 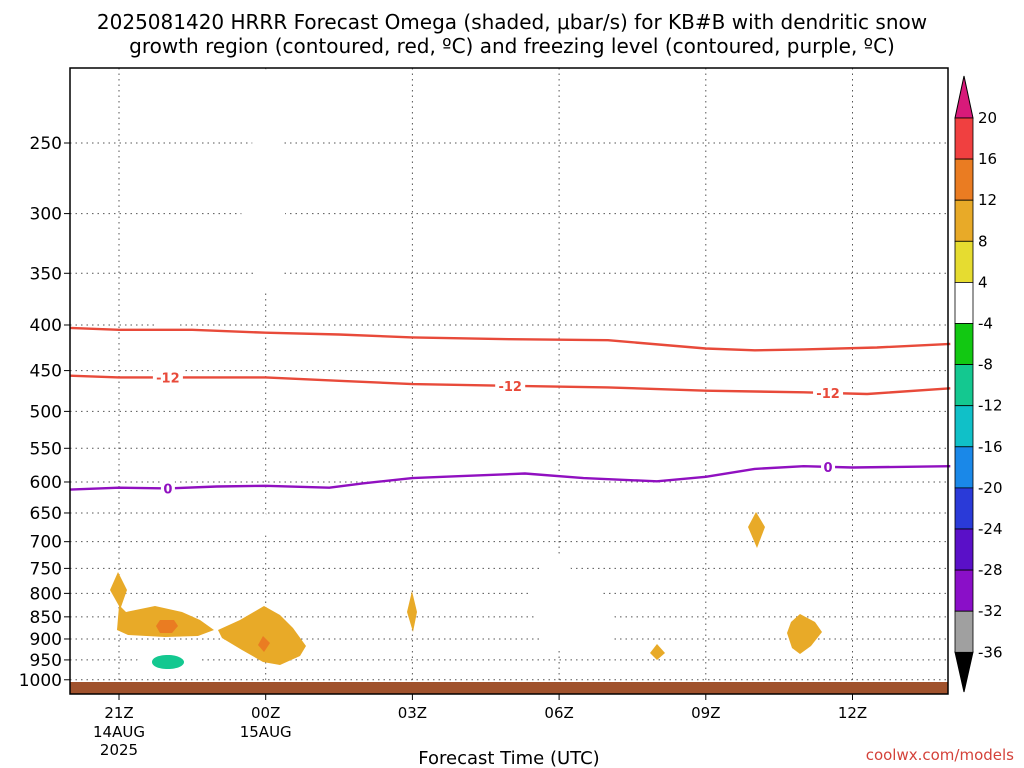 I want to click on y-tick-label: 850, so click(x=46, y=618).